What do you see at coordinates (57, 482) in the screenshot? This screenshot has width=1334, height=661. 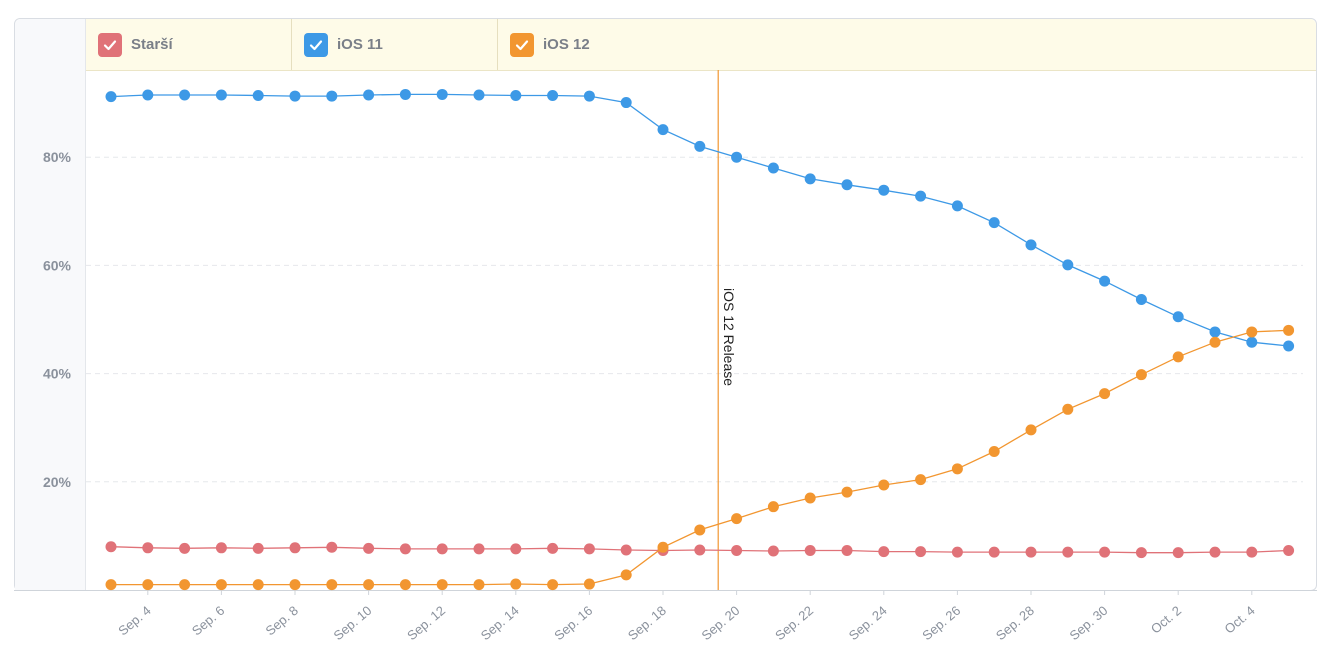 I see `y-tick-label: 20%` at bounding box center [57, 482].